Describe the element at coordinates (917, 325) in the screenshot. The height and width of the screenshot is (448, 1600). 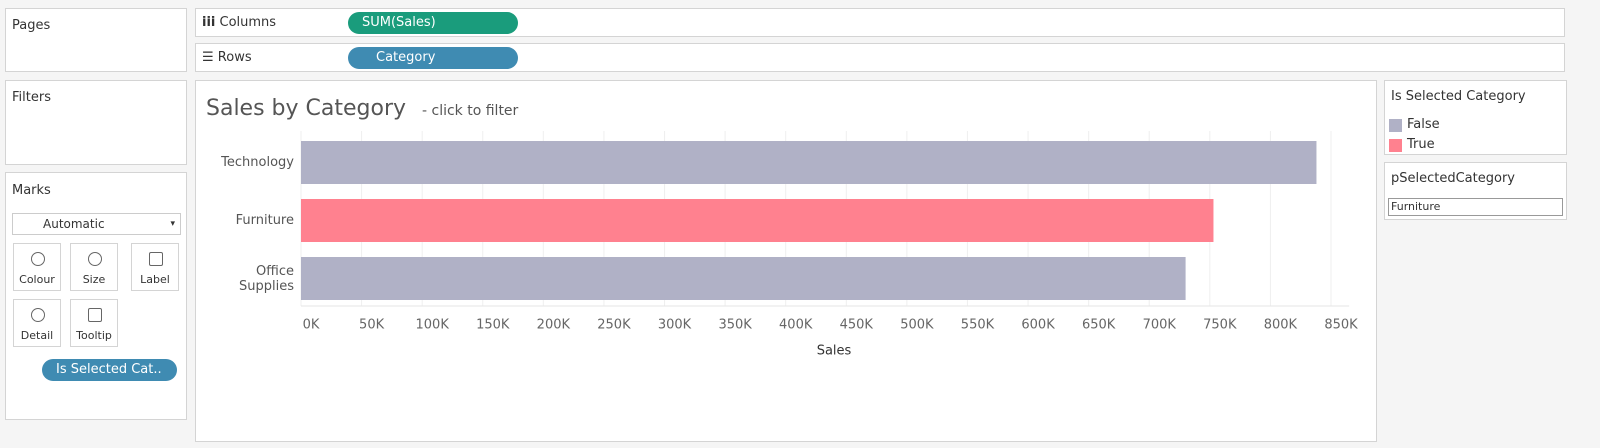
I see `x-tick-label: 500K` at that location.